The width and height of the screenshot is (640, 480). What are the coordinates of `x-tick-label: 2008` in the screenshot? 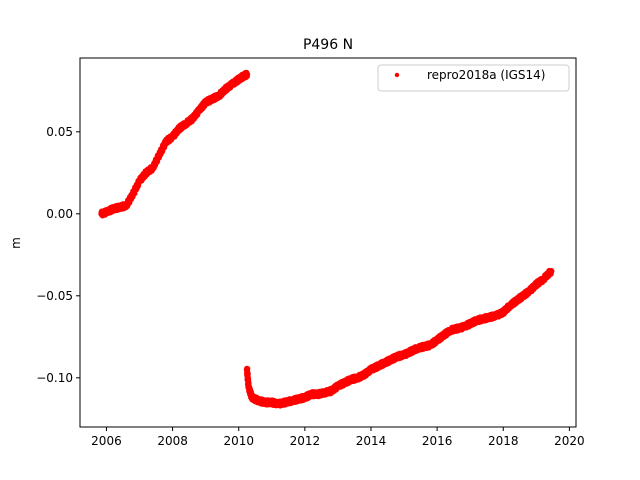 It's located at (172, 441).